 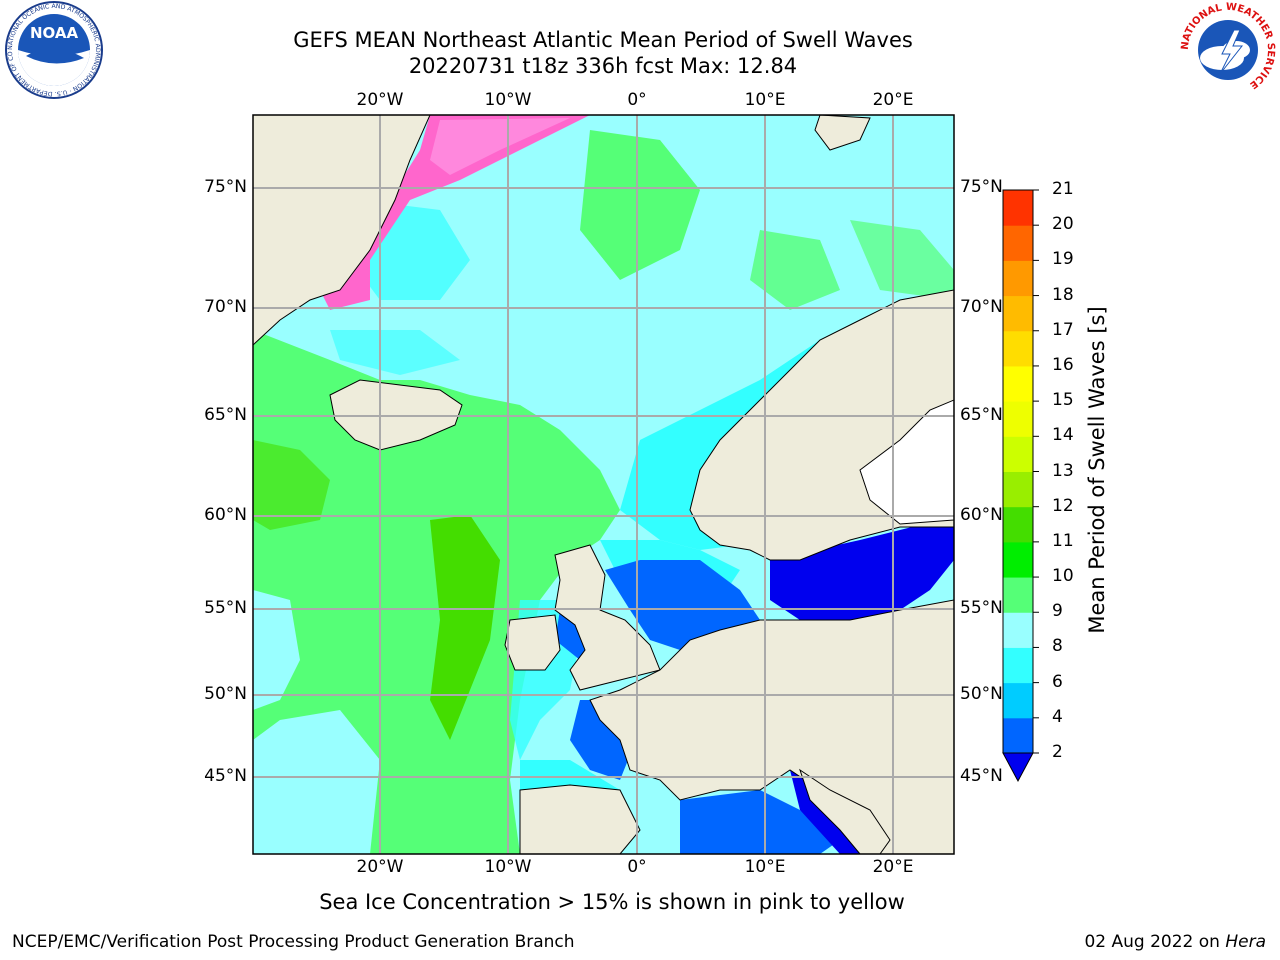 I want to click on colorbar-tick-label: 9, so click(x=1057, y=611).